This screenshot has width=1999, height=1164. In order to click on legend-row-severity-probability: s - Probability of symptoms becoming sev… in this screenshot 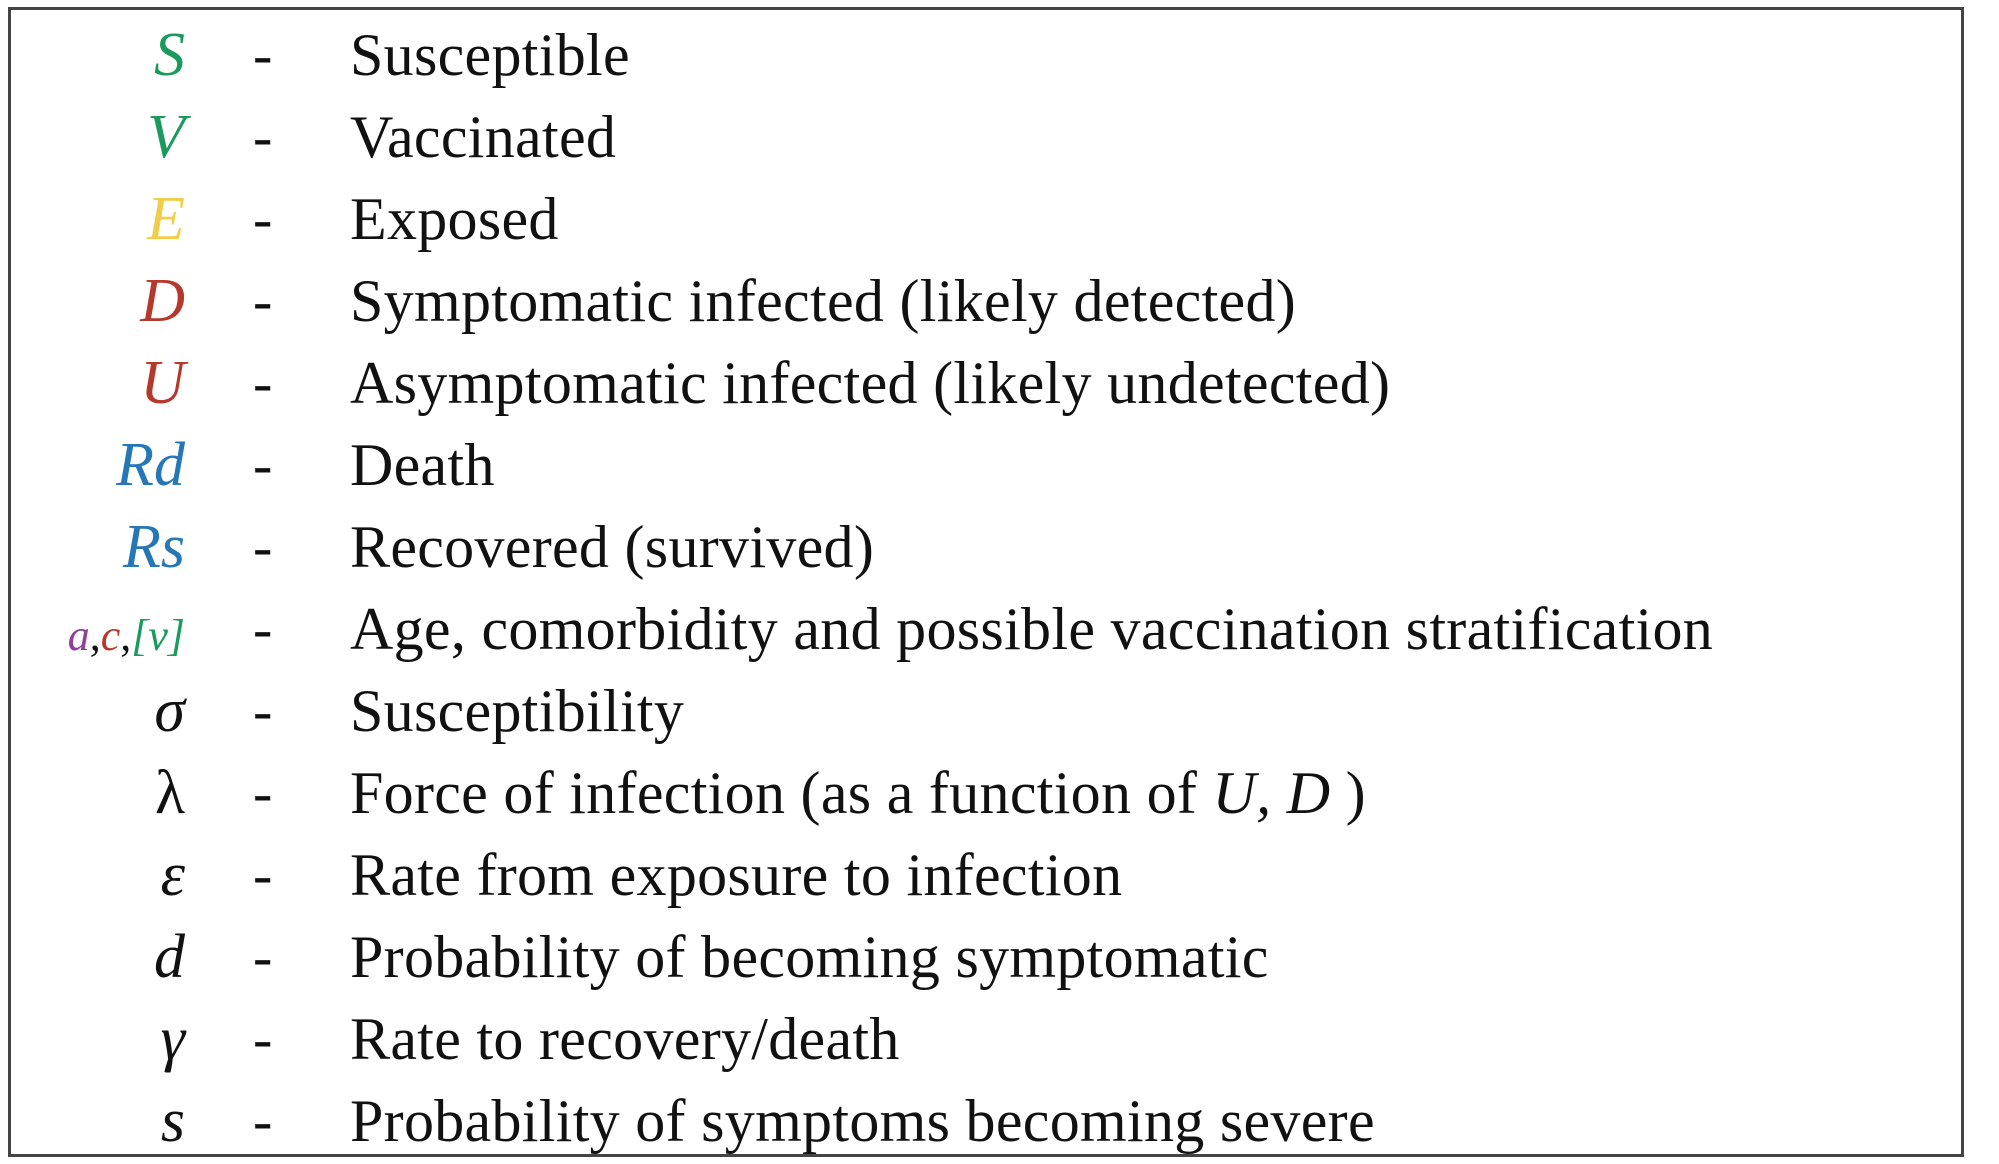, I will do `click(986, 1121)`.